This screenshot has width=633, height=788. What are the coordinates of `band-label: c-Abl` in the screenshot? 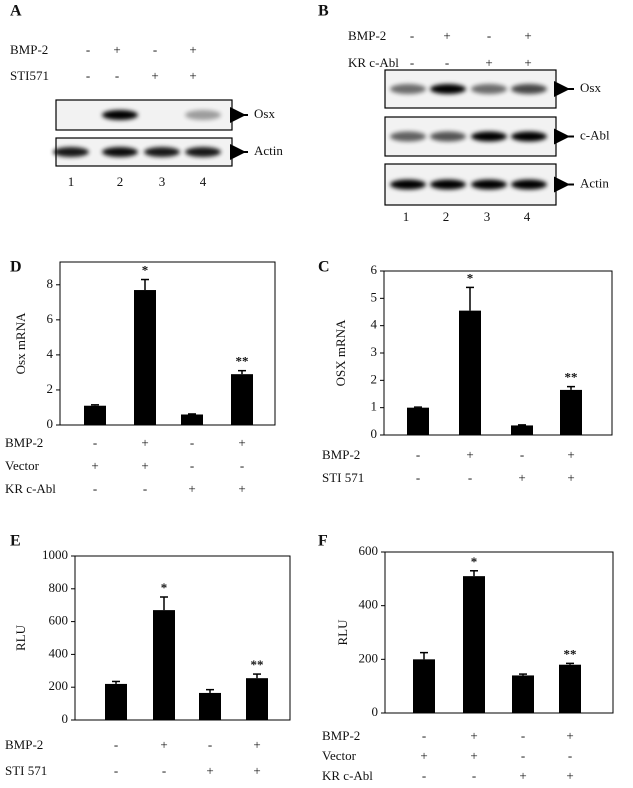 It's located at (595, 134).